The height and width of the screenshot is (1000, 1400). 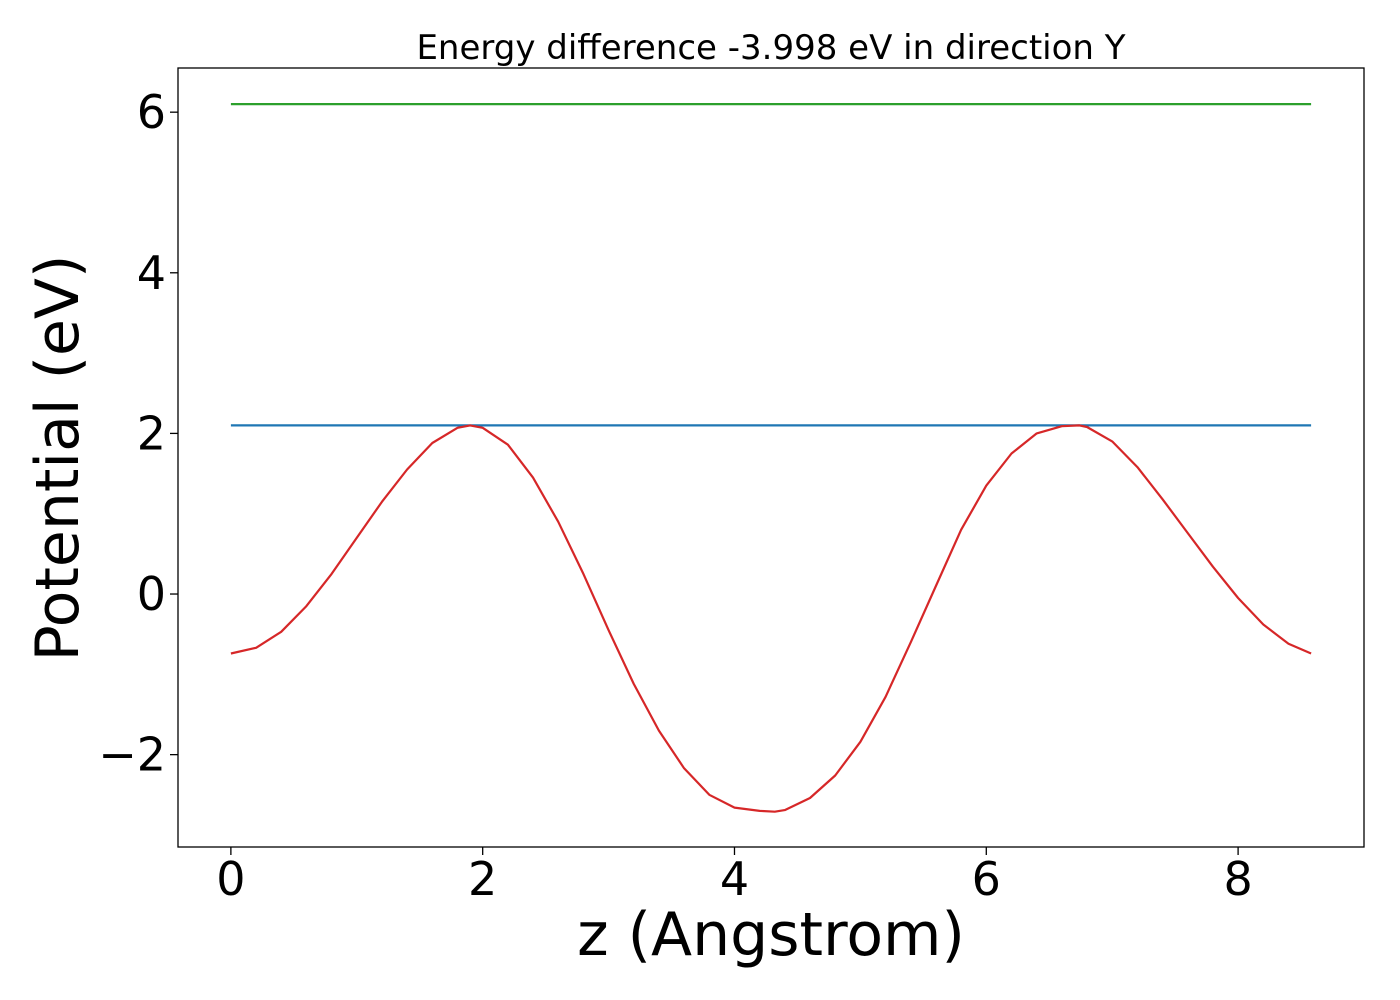 I want to click on x-axis: 0 2 4 6 8, so click(x=734, y=876).